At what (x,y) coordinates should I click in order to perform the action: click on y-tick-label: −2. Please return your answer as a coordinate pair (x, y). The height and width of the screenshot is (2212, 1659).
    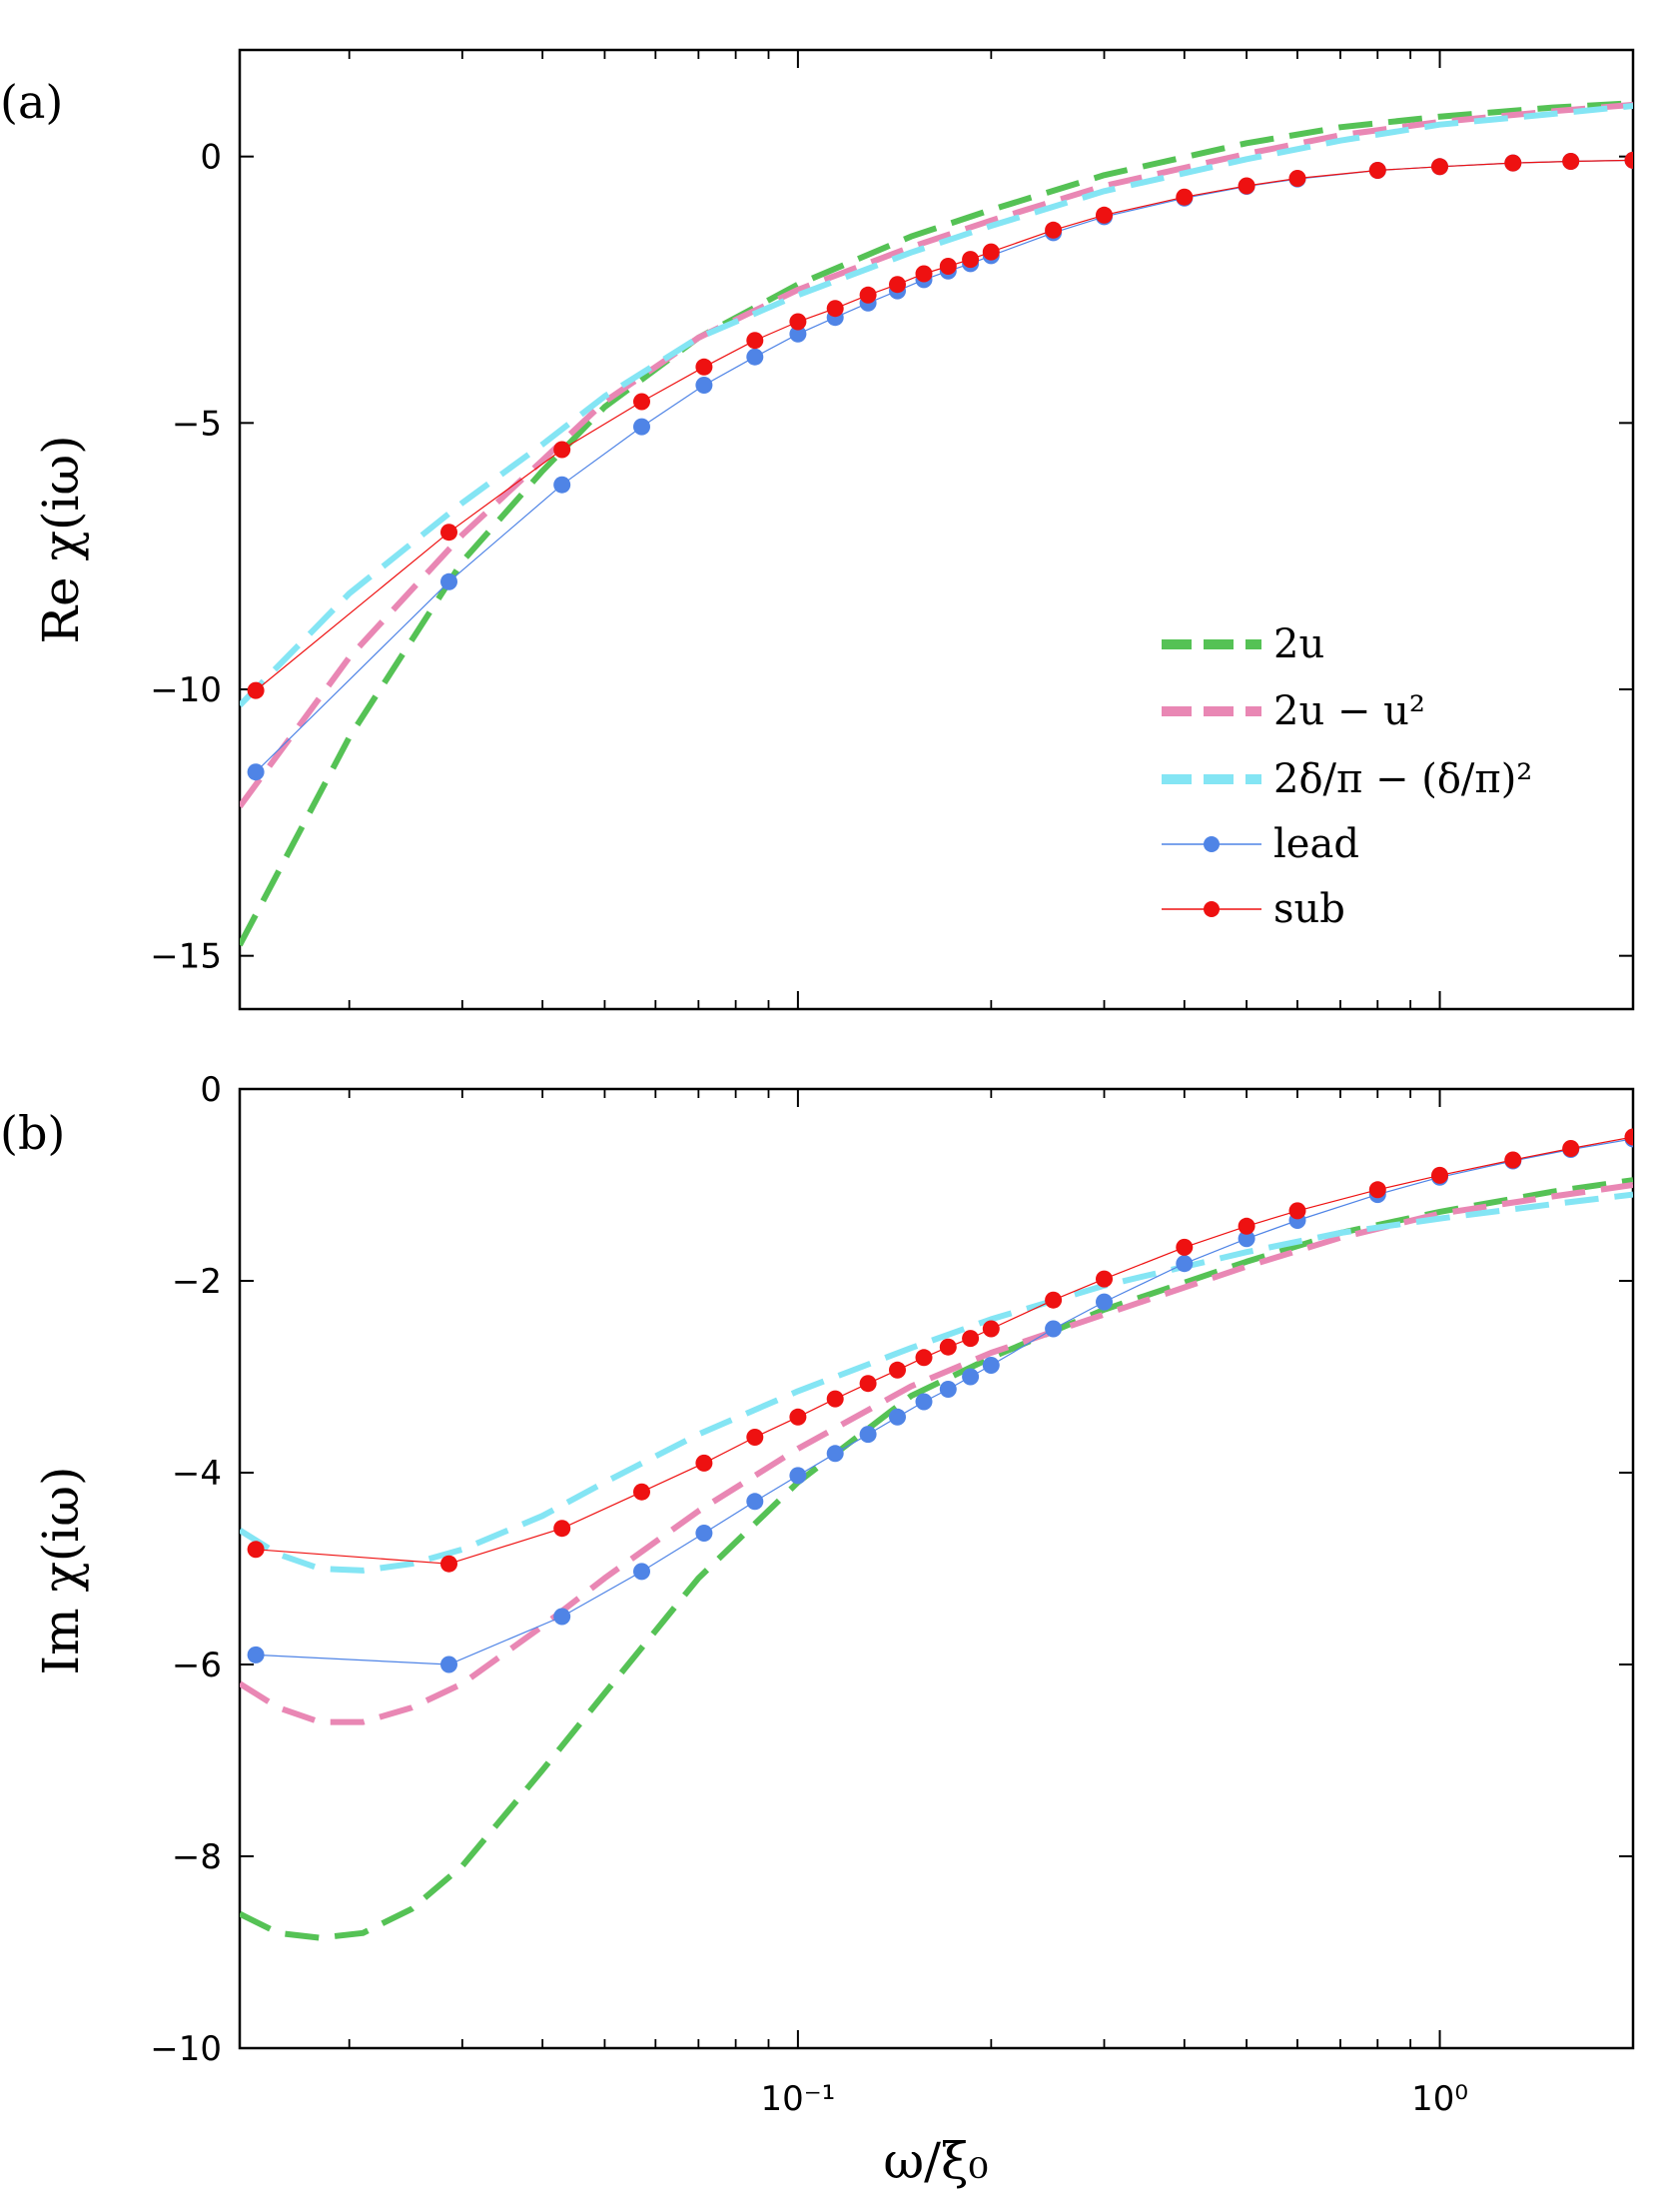
    Looking at the image, I should click on (197, 1282).